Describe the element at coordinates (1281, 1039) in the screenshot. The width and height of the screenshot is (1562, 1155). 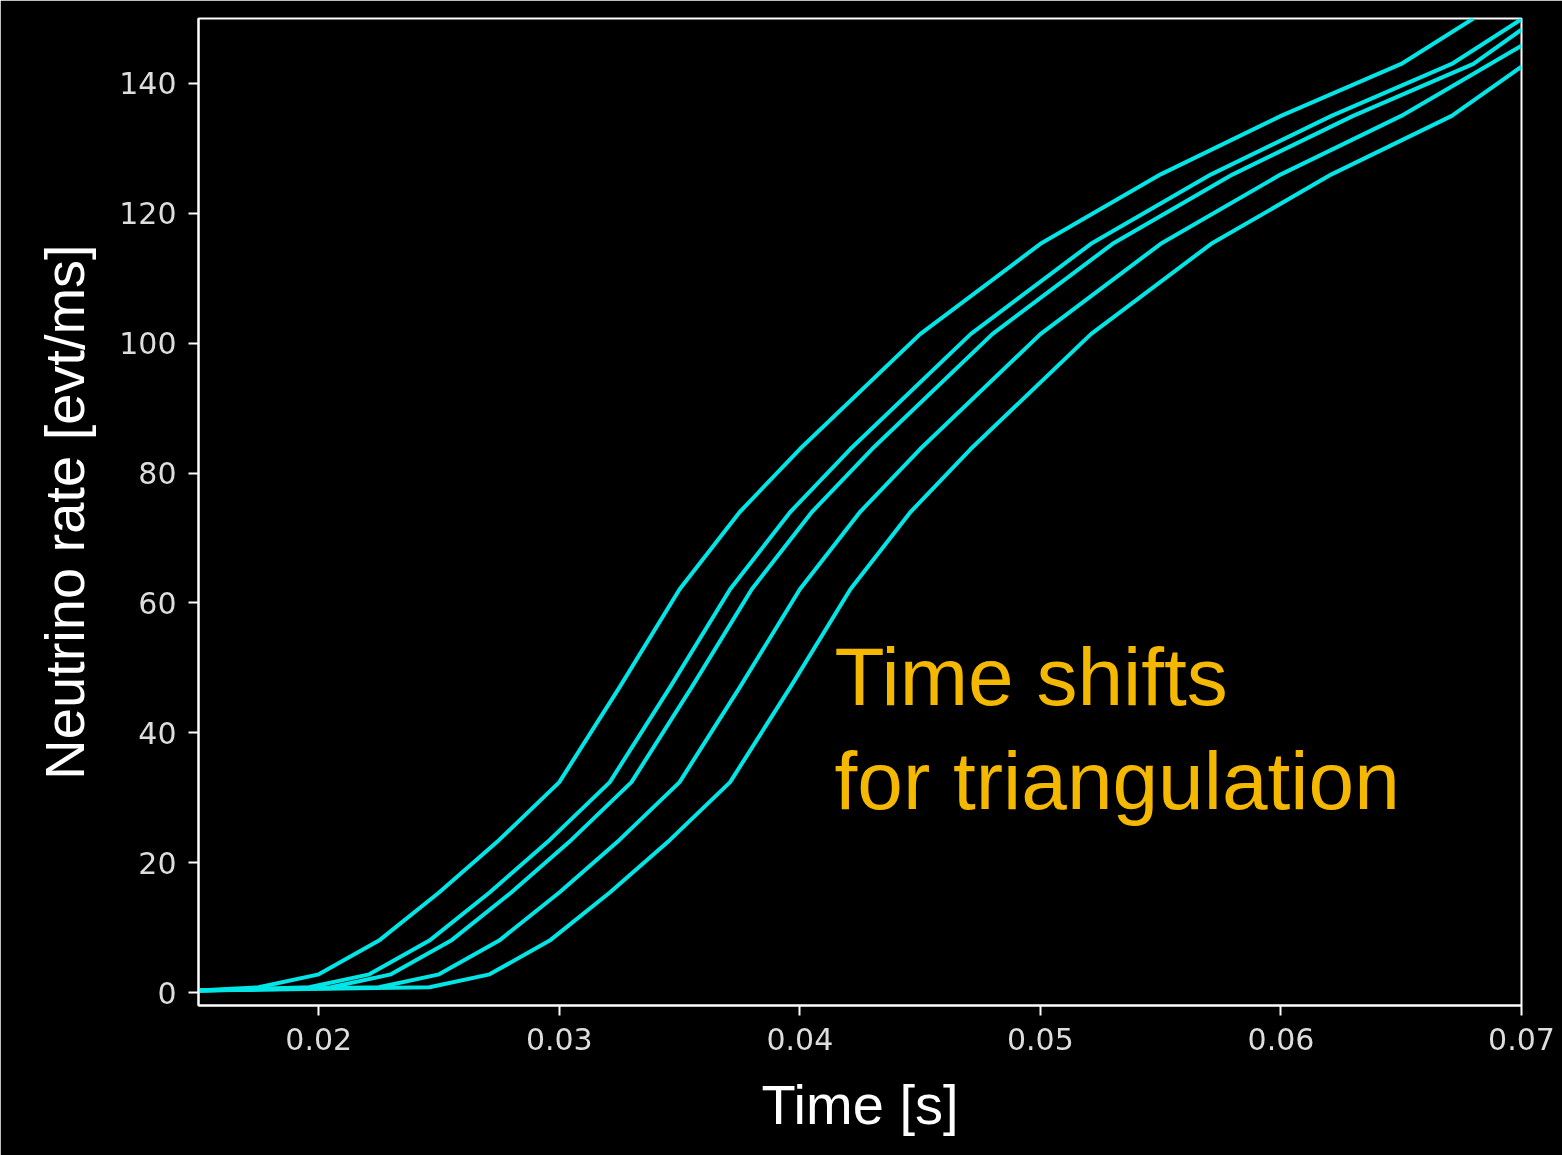
I see `x-tick-label: 0.06` at that location.